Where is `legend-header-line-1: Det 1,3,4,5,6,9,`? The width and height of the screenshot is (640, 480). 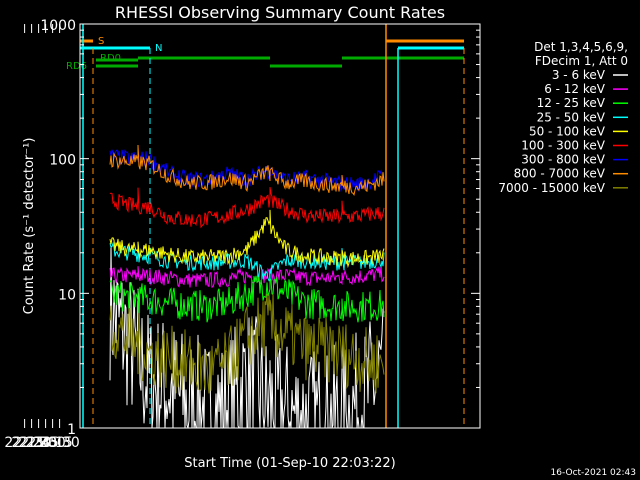 legend-header-line-1: Det 1,3,4,5,6,9, is located at coordinates (581, 47).